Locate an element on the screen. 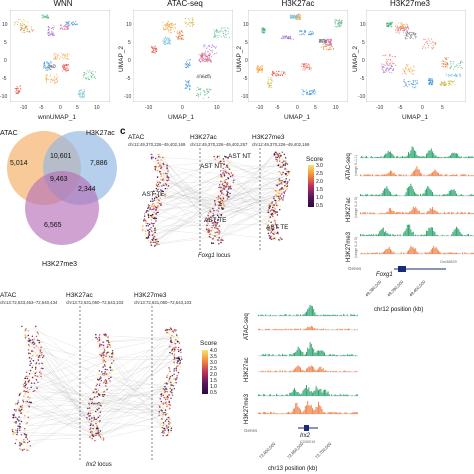 The image size is (474, 474). gv2-signal-tracks is located at coordinates (308, 359).